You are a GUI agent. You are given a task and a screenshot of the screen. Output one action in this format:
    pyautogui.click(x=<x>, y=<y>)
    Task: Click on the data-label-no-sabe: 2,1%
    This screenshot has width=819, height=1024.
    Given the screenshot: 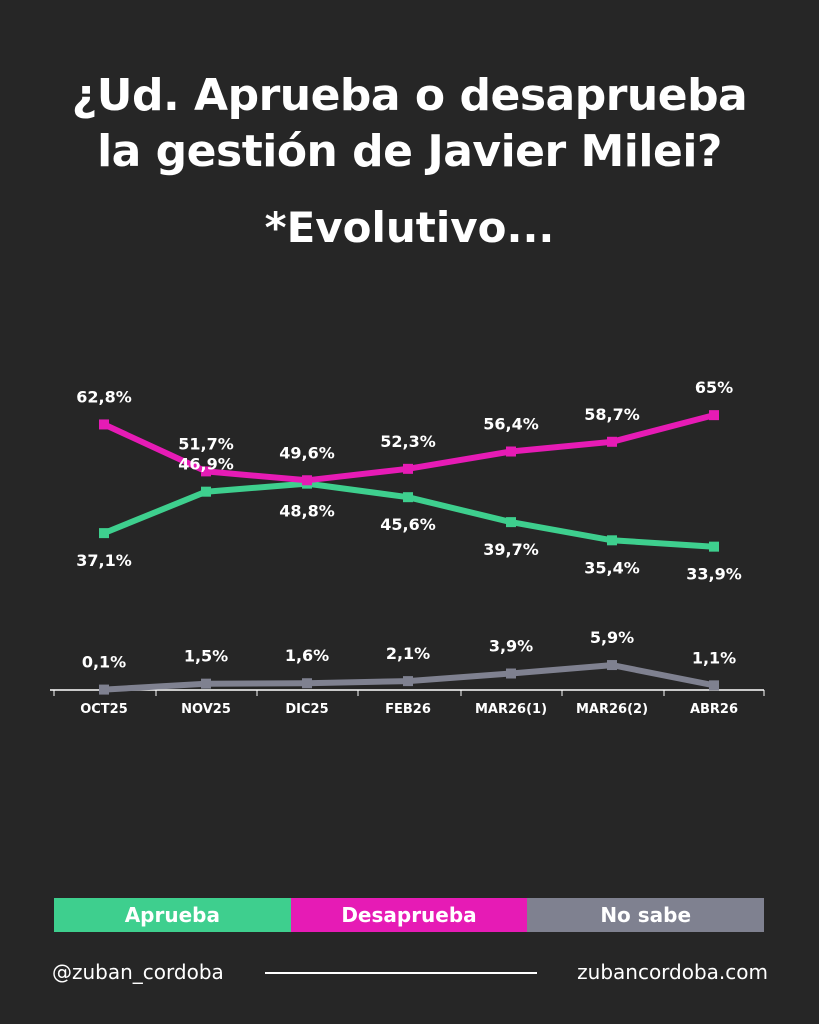 What is the action you would take?
    pyautogui.click(x=408, y=653)
    